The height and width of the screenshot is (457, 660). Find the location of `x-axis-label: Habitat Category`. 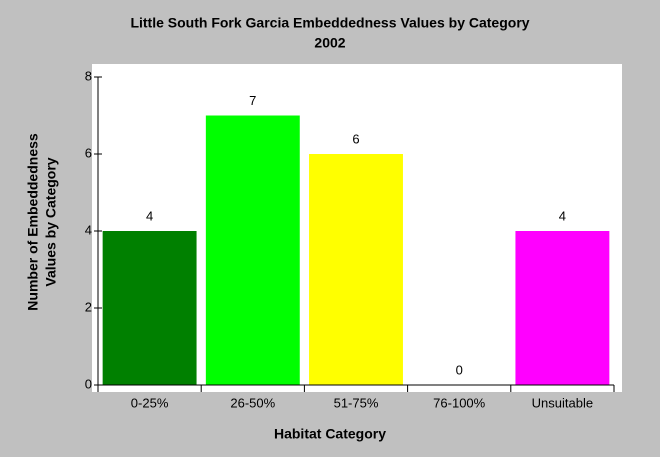

x-axis-label: Habitat Category is located at coordinates (330, 434).